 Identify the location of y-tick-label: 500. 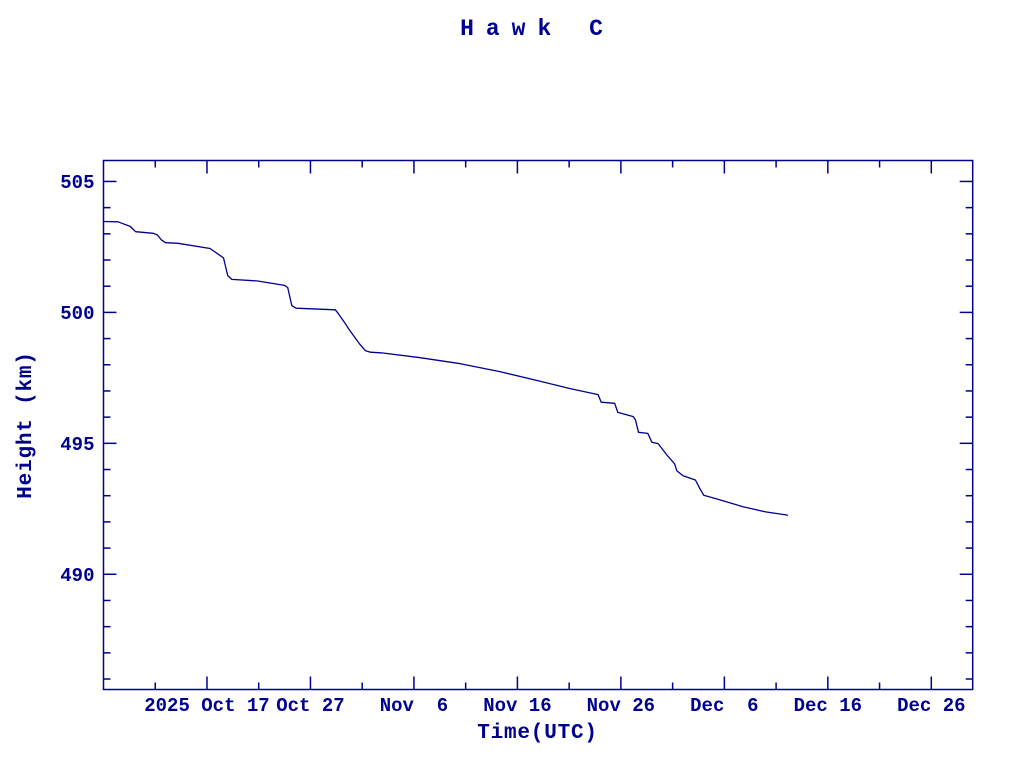
(77, 314).